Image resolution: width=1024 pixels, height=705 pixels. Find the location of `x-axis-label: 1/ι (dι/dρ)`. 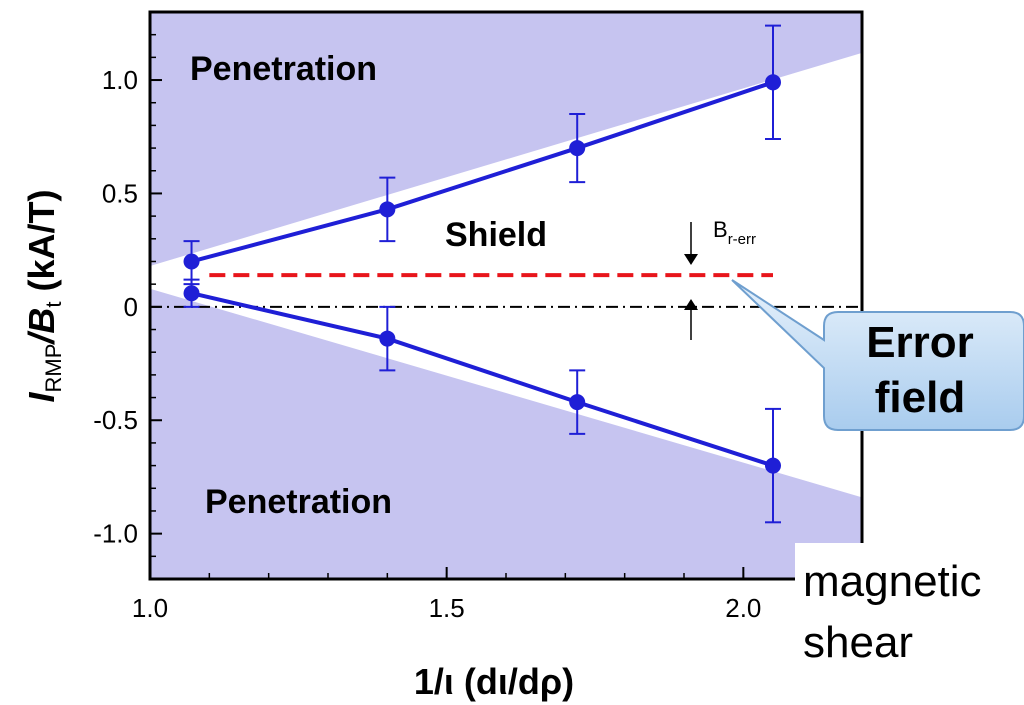

x-axis-label: 1/ι (dι/dρ) is located at coordinates (494, 681).